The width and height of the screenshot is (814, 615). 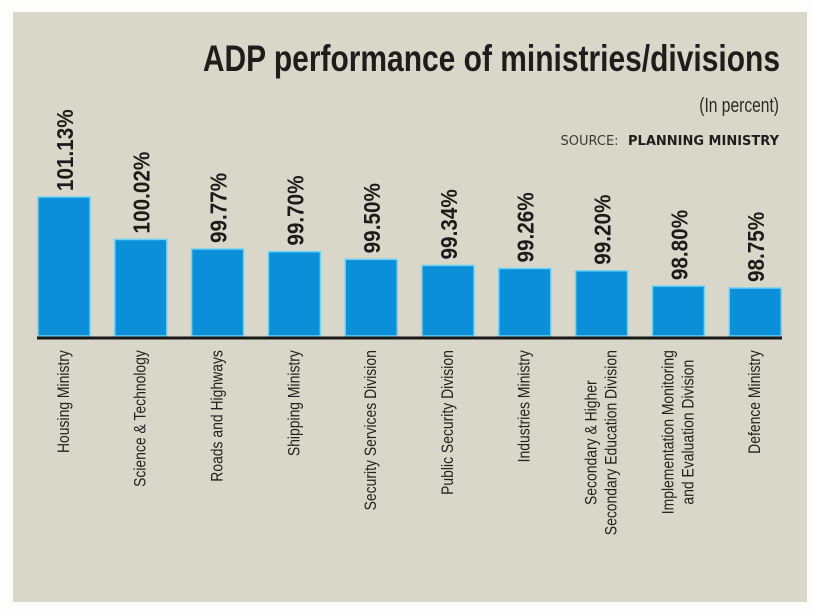 I want to click on category-label-line: Industries Ministry, so click(x=525, y=406).